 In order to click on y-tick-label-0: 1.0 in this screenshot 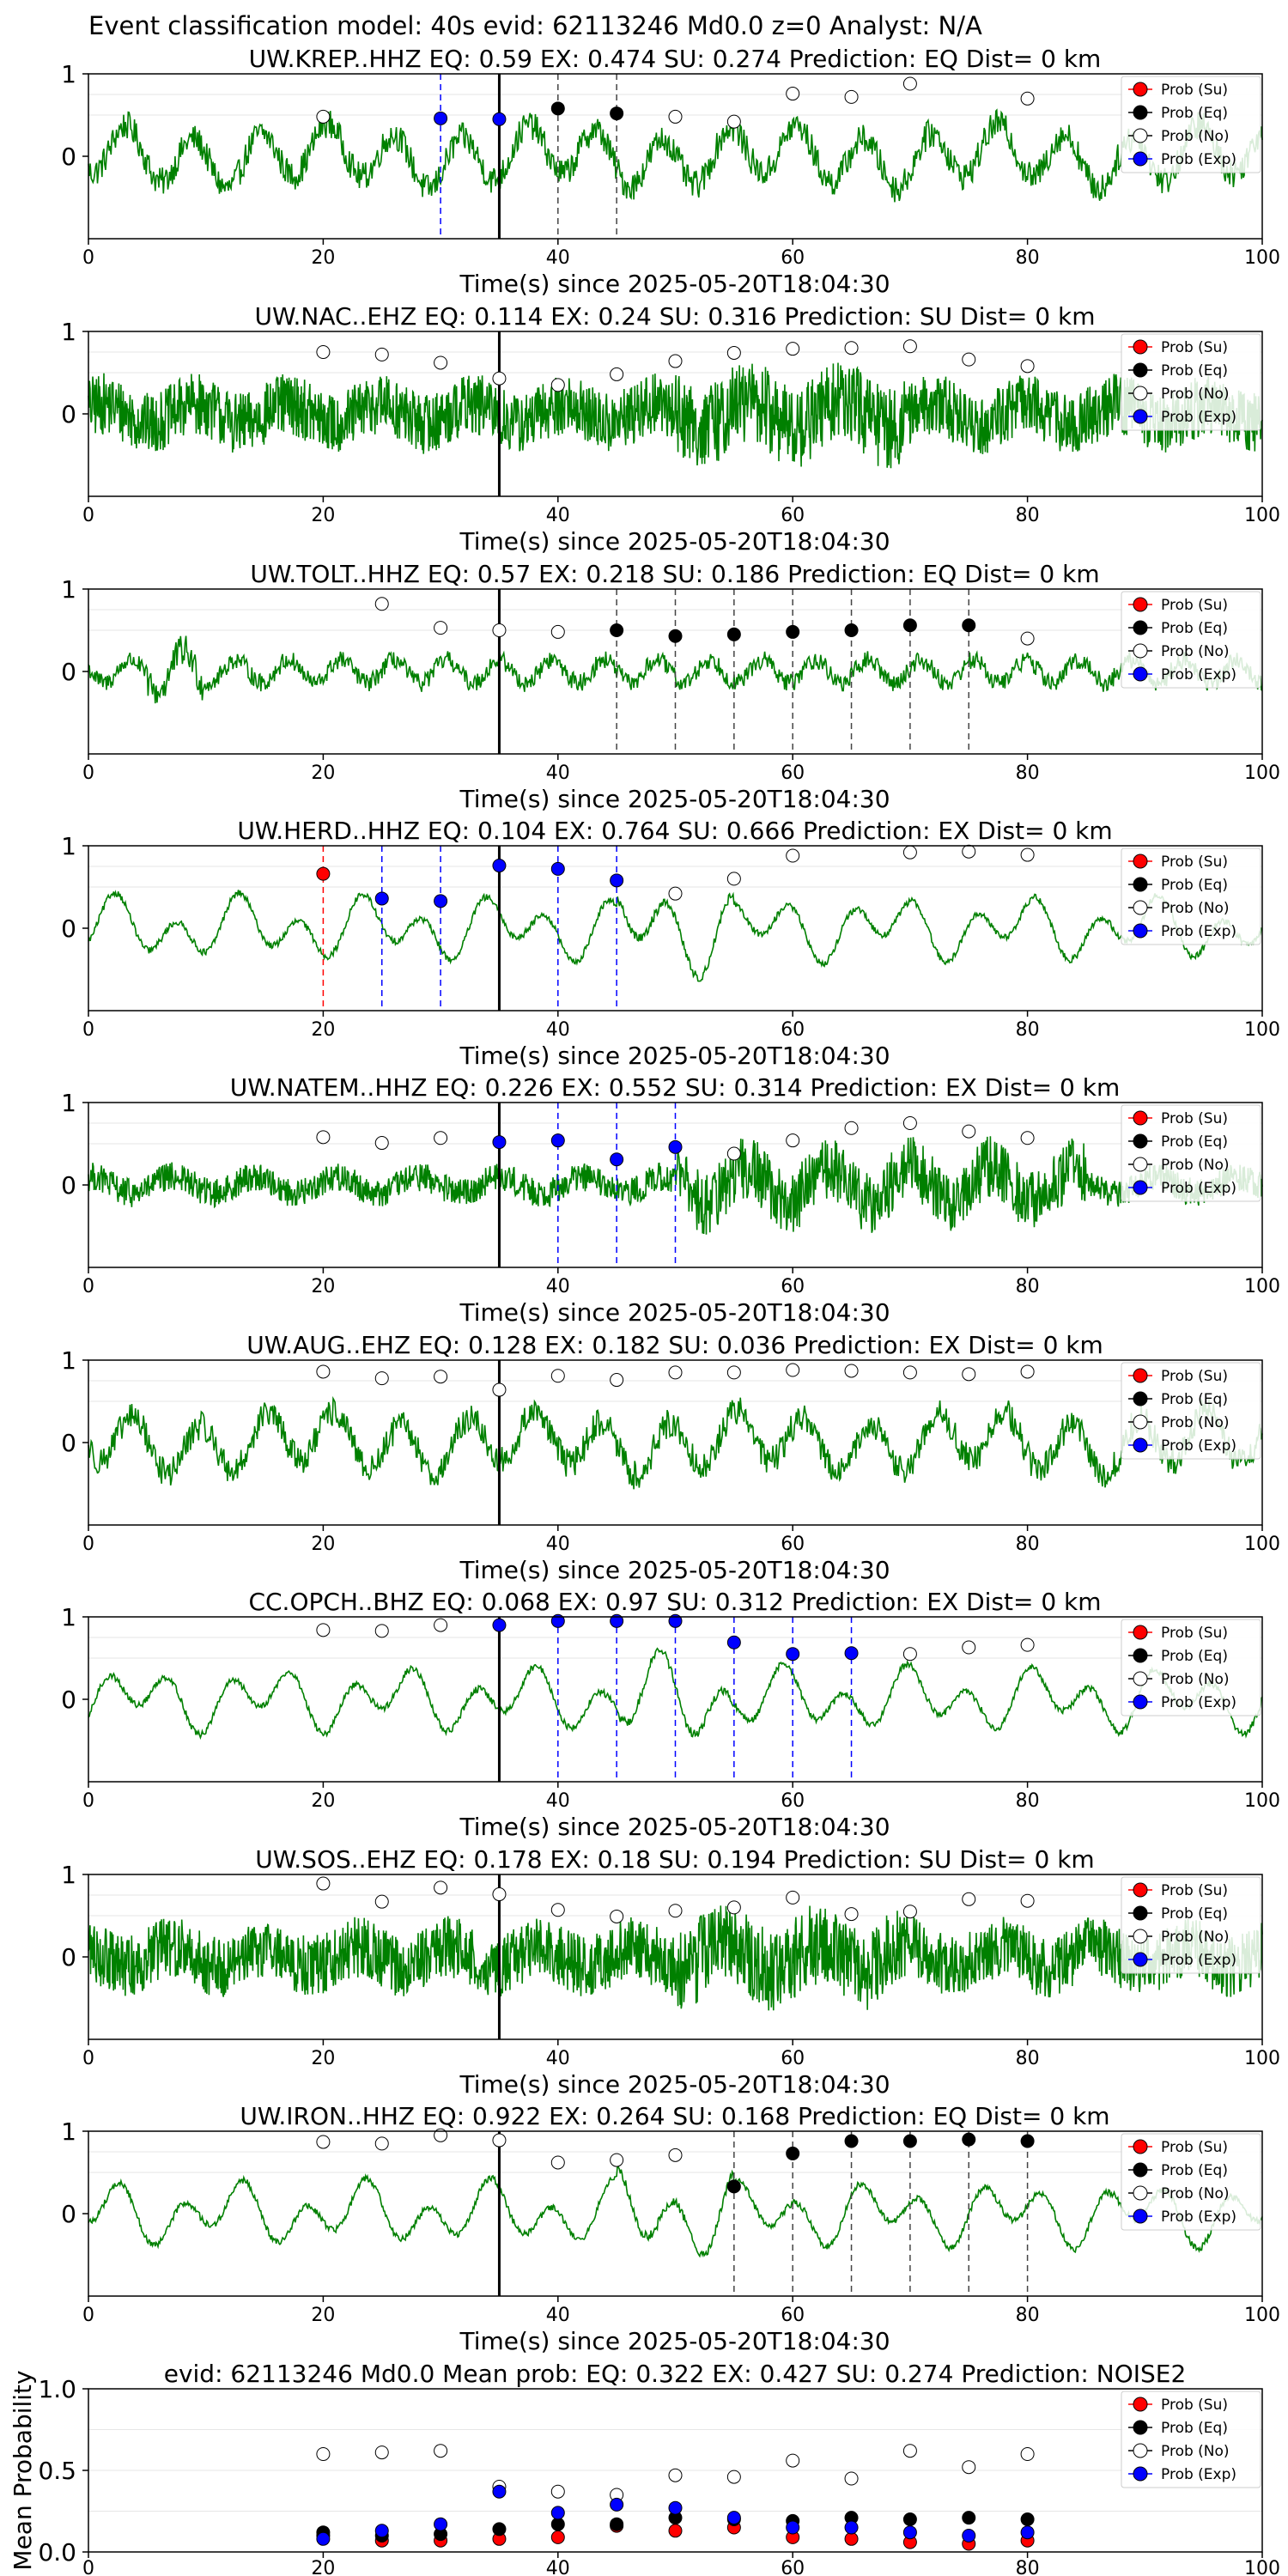, I will do `click(57, 2389)`.